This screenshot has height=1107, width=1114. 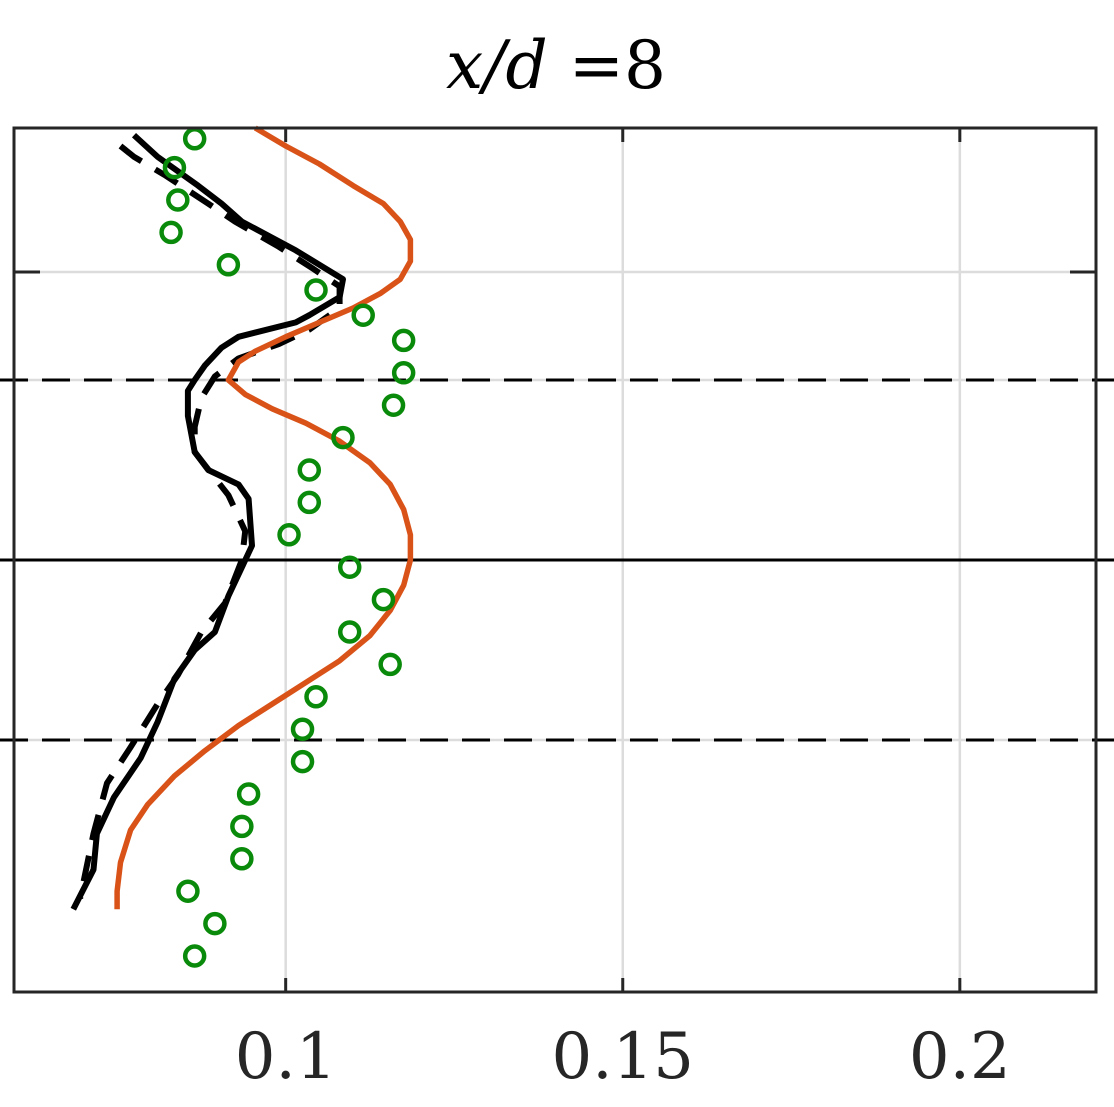 I want to click on title-value: 8, so click(x=645, y=65).